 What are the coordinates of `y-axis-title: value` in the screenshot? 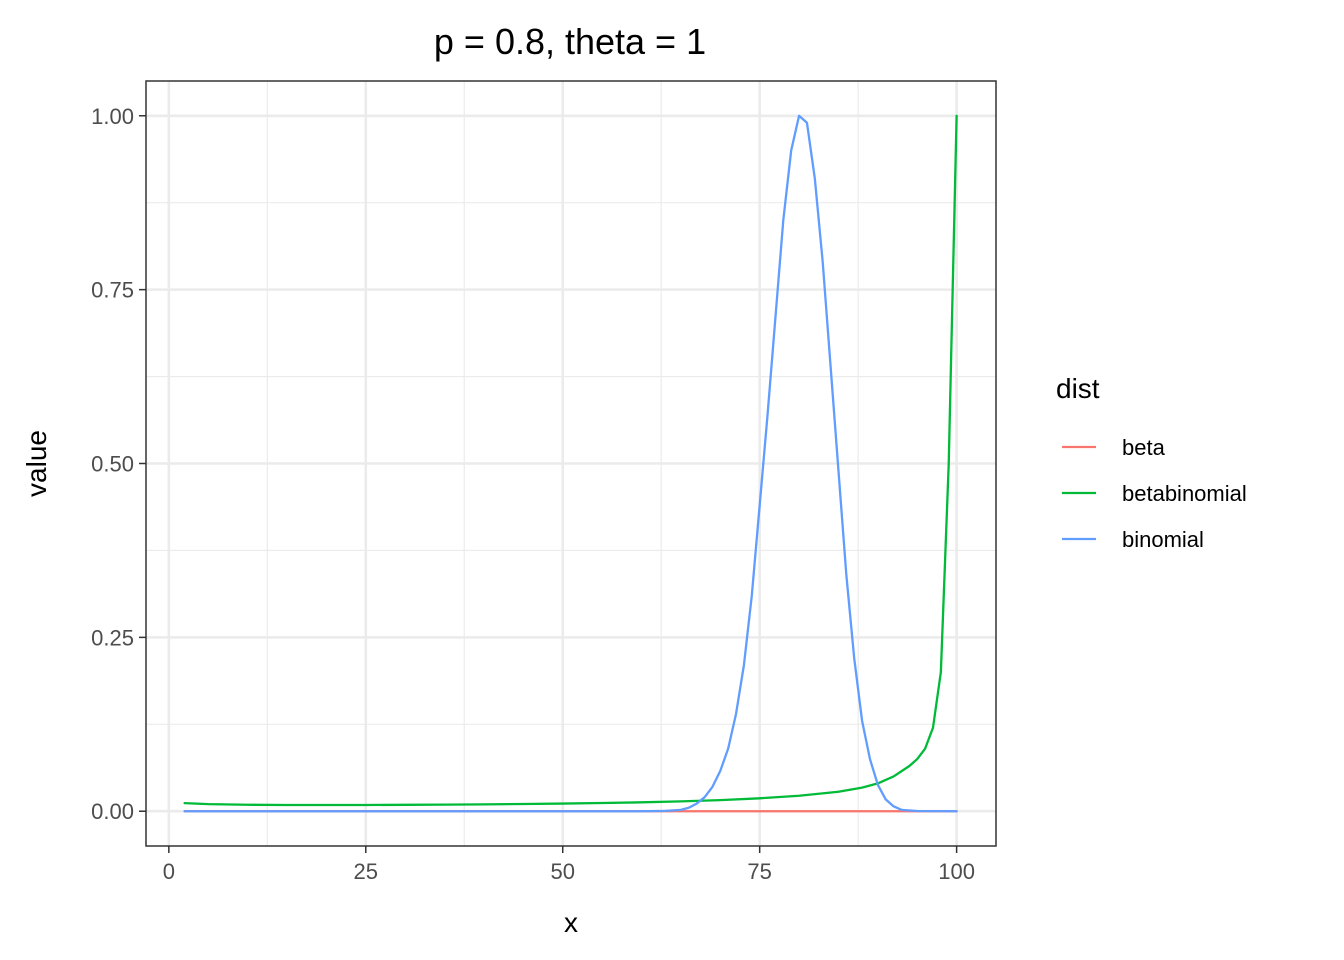 It's located at (36, 463).